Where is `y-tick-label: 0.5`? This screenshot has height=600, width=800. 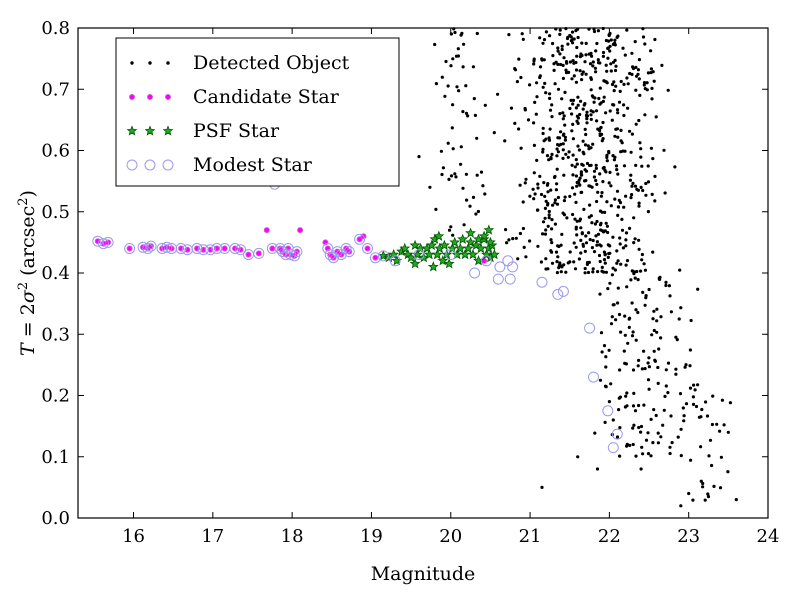 y-tick-label: 0.5 is located at coordinates (55, 212).